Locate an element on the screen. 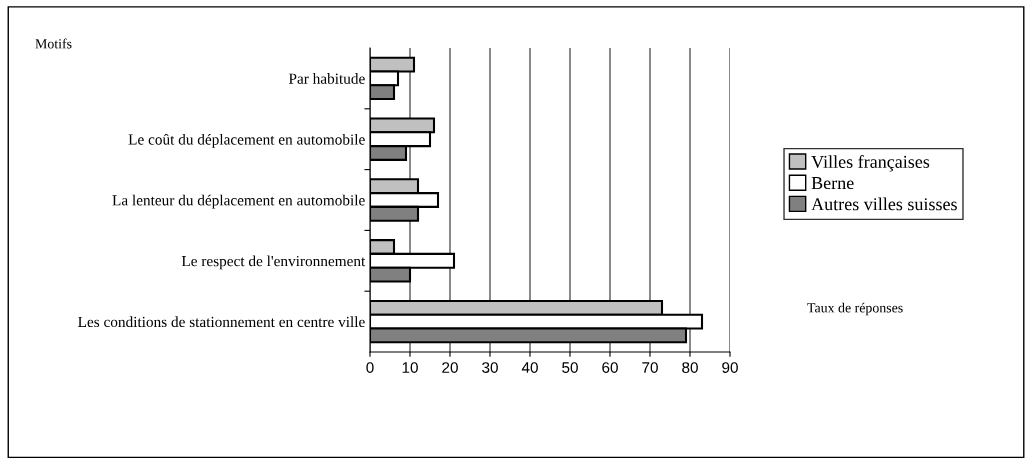 The width and height of the screenshot is (1031, 462). y-tick-label: La lenteur du déplacement en automobile is located at coordinates (238, 201).